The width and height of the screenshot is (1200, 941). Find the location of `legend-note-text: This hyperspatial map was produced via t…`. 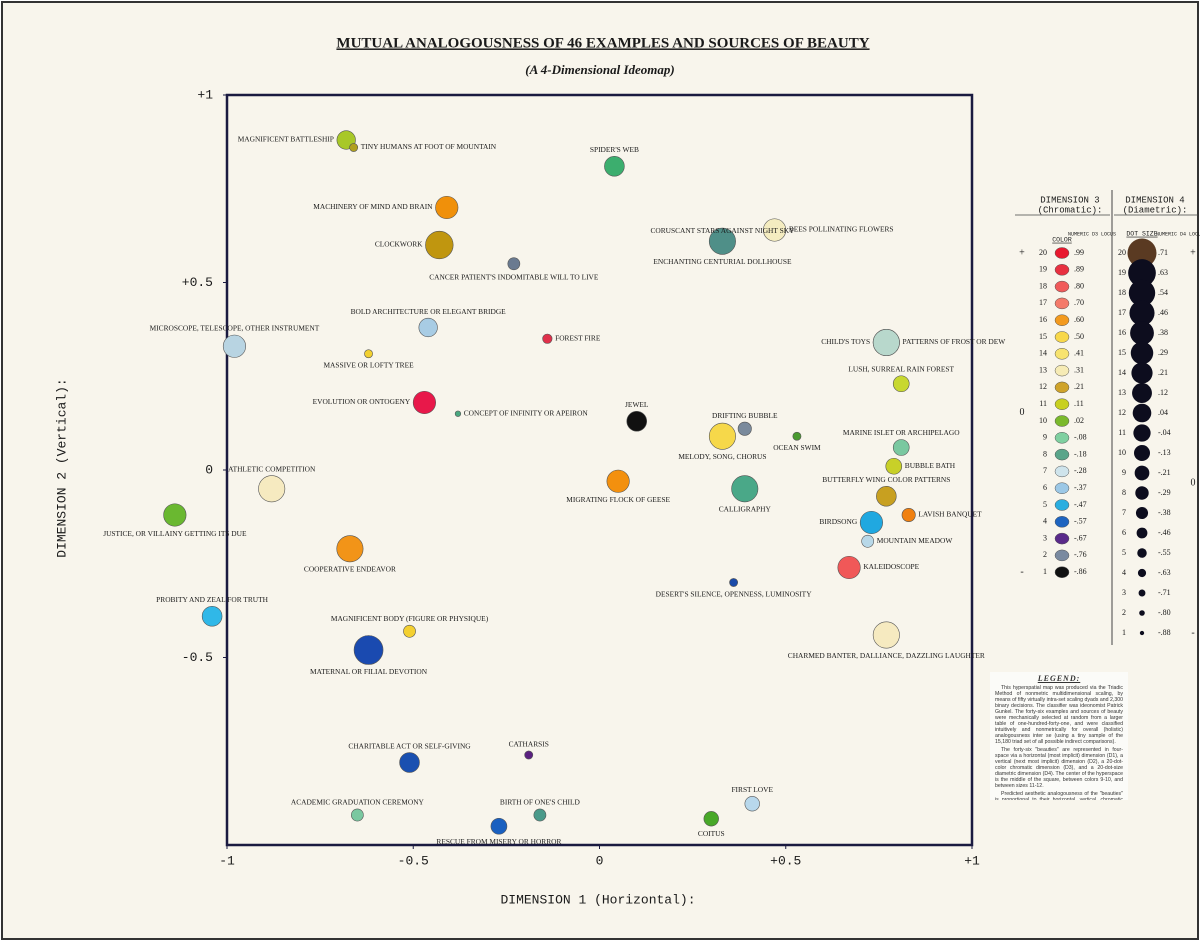

legend-note-text: This hyperspatial map was produced via t… is located at coordinates (1059, 715).